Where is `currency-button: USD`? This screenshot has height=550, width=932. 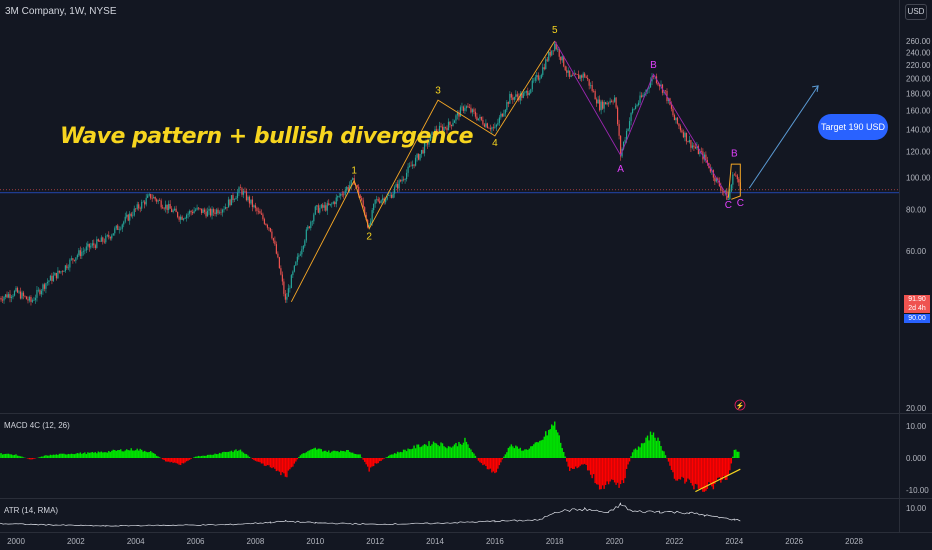 currency-button: USD is located at coordinates (916, 12).